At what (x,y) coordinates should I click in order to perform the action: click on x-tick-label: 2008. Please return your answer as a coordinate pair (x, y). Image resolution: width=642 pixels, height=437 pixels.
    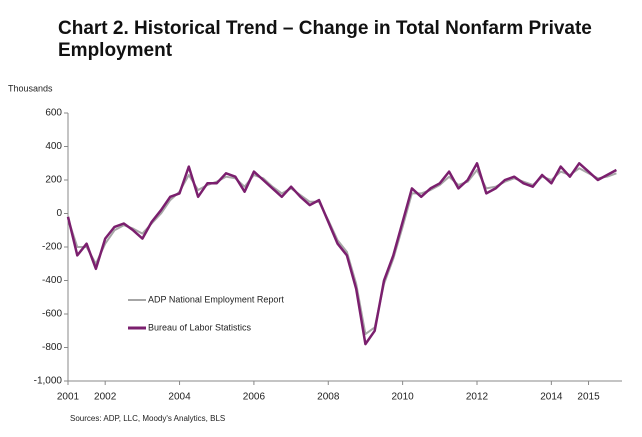
    Looking at the image, I should click on (328, 397).